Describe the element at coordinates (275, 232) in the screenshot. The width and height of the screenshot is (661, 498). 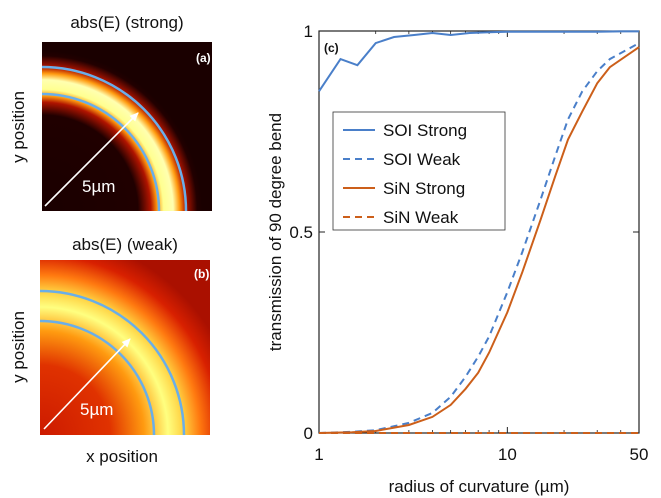
I see `panel-c-ylabel: transmission of 90 degree bend` at that location.